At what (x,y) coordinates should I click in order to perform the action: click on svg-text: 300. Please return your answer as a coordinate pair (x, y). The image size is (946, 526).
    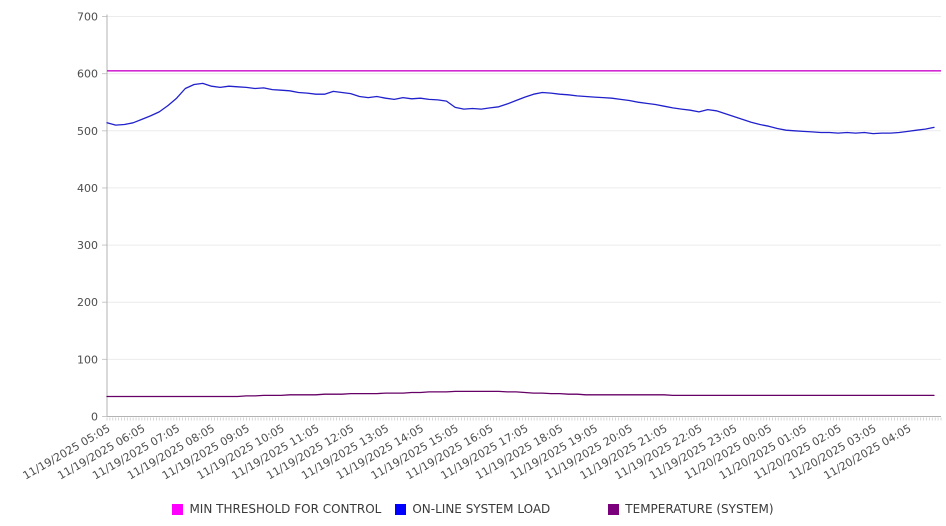
    Looking at the image, I should click on (87, 245).